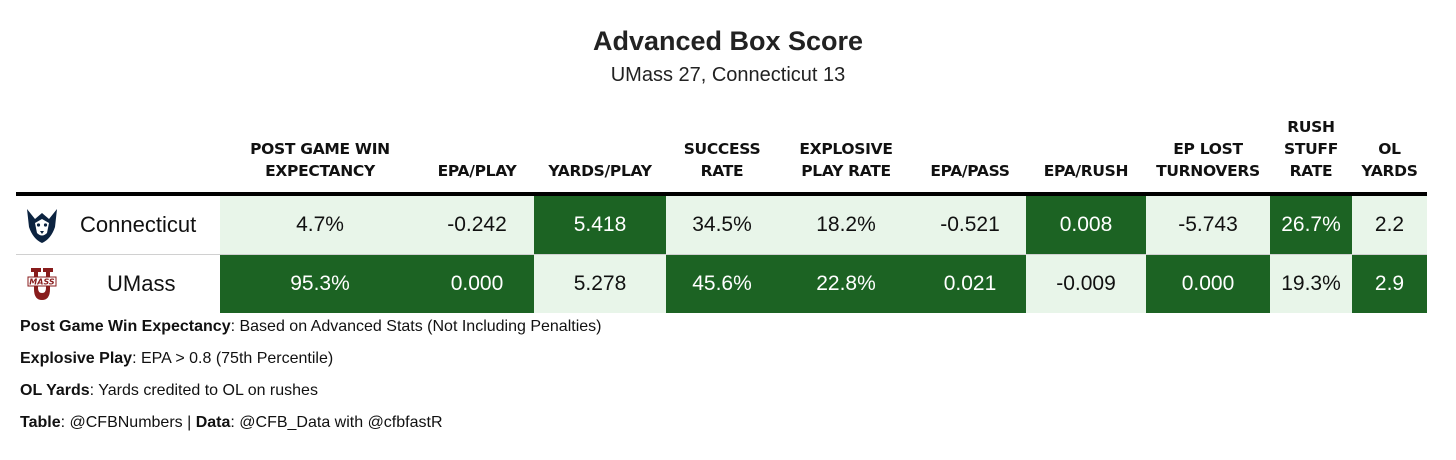  What do you see at coordinates (1208, 160) in the screenshot?
I see `header-ep-lost-turnovers: EP Lost Turnovers` at bounding box center [1208, 160].